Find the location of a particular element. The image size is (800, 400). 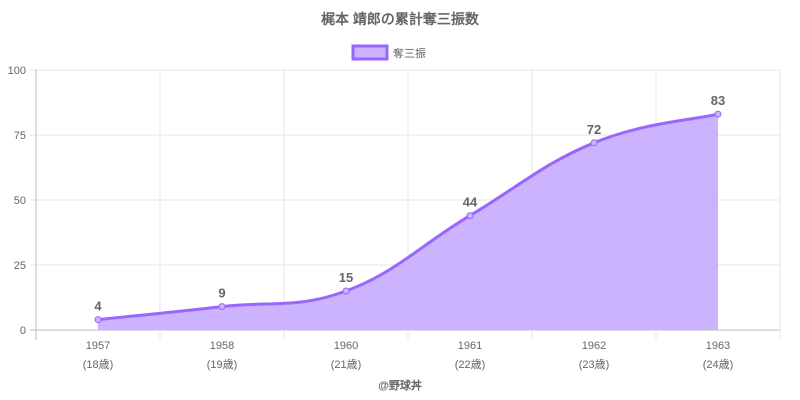

data-label: 15 is located at coordinates (346, 277).